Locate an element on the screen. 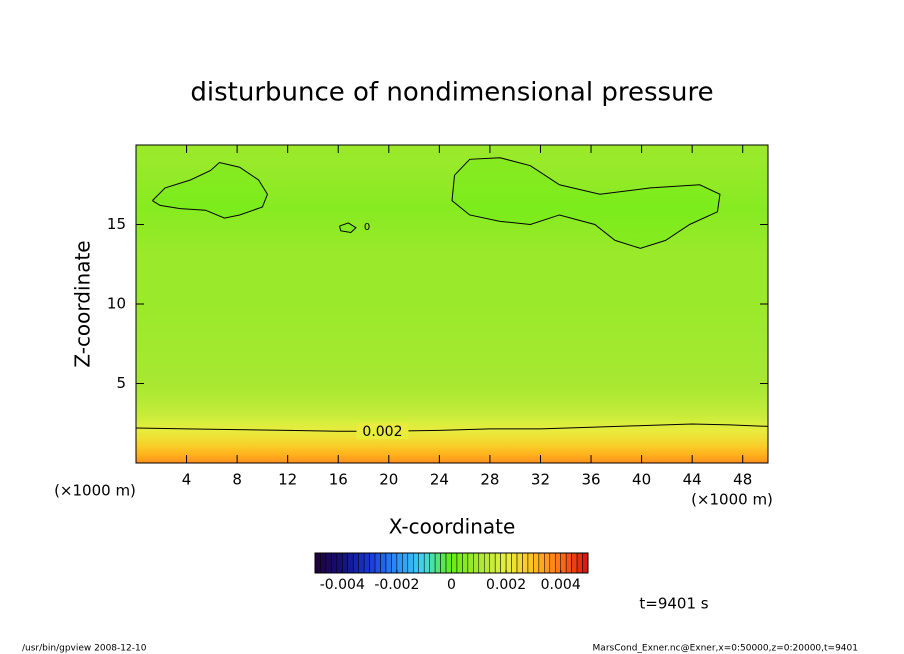 Image resolution: width=904 pixels, height=654 pixels. x-tick-label: 48 is located at coordinates (742, 480).